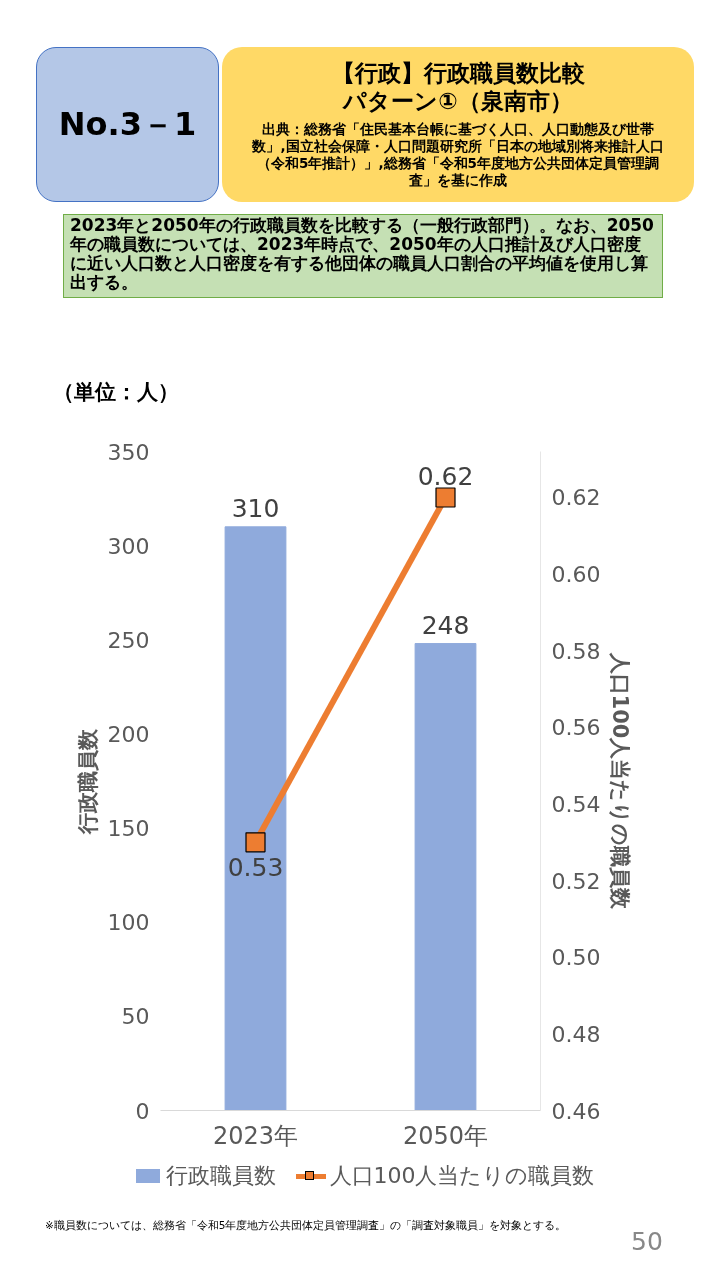 Image resolution: width=720 pixels, height=1280 pixels. What do you see at coordinates (255, 868) in the screenshot?
I see `data-label: 0.53` at bounding box center [255, 868].